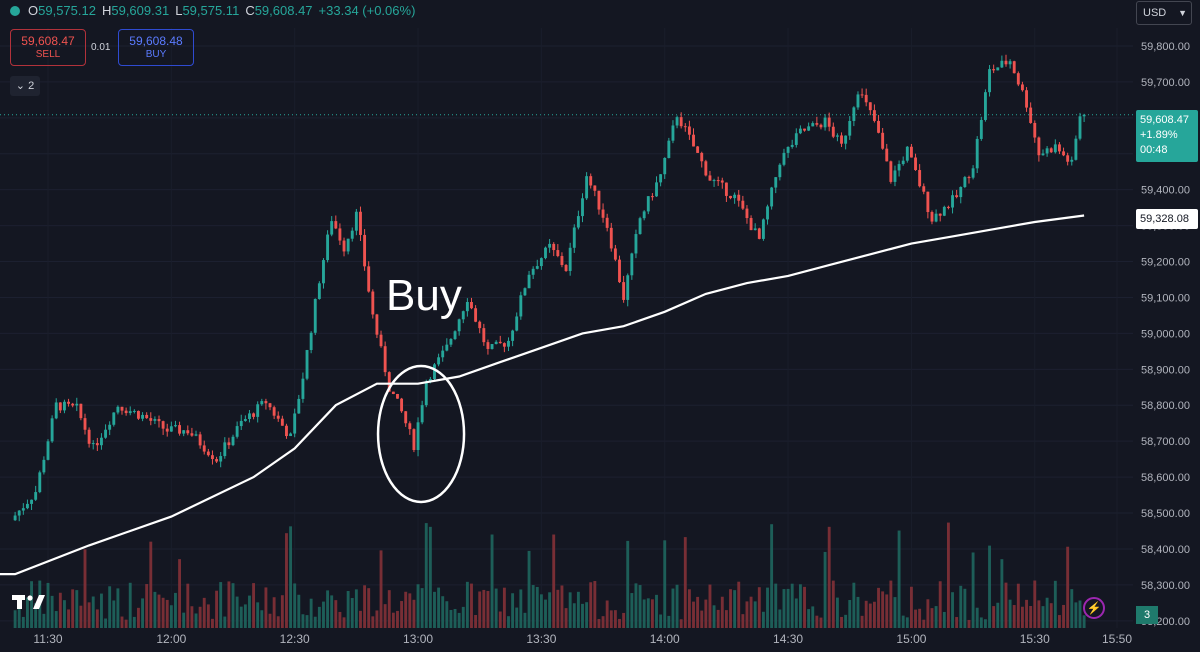 The image size is (1200, 652). I want to click on buy-annotation-circle, so click(421, 434).